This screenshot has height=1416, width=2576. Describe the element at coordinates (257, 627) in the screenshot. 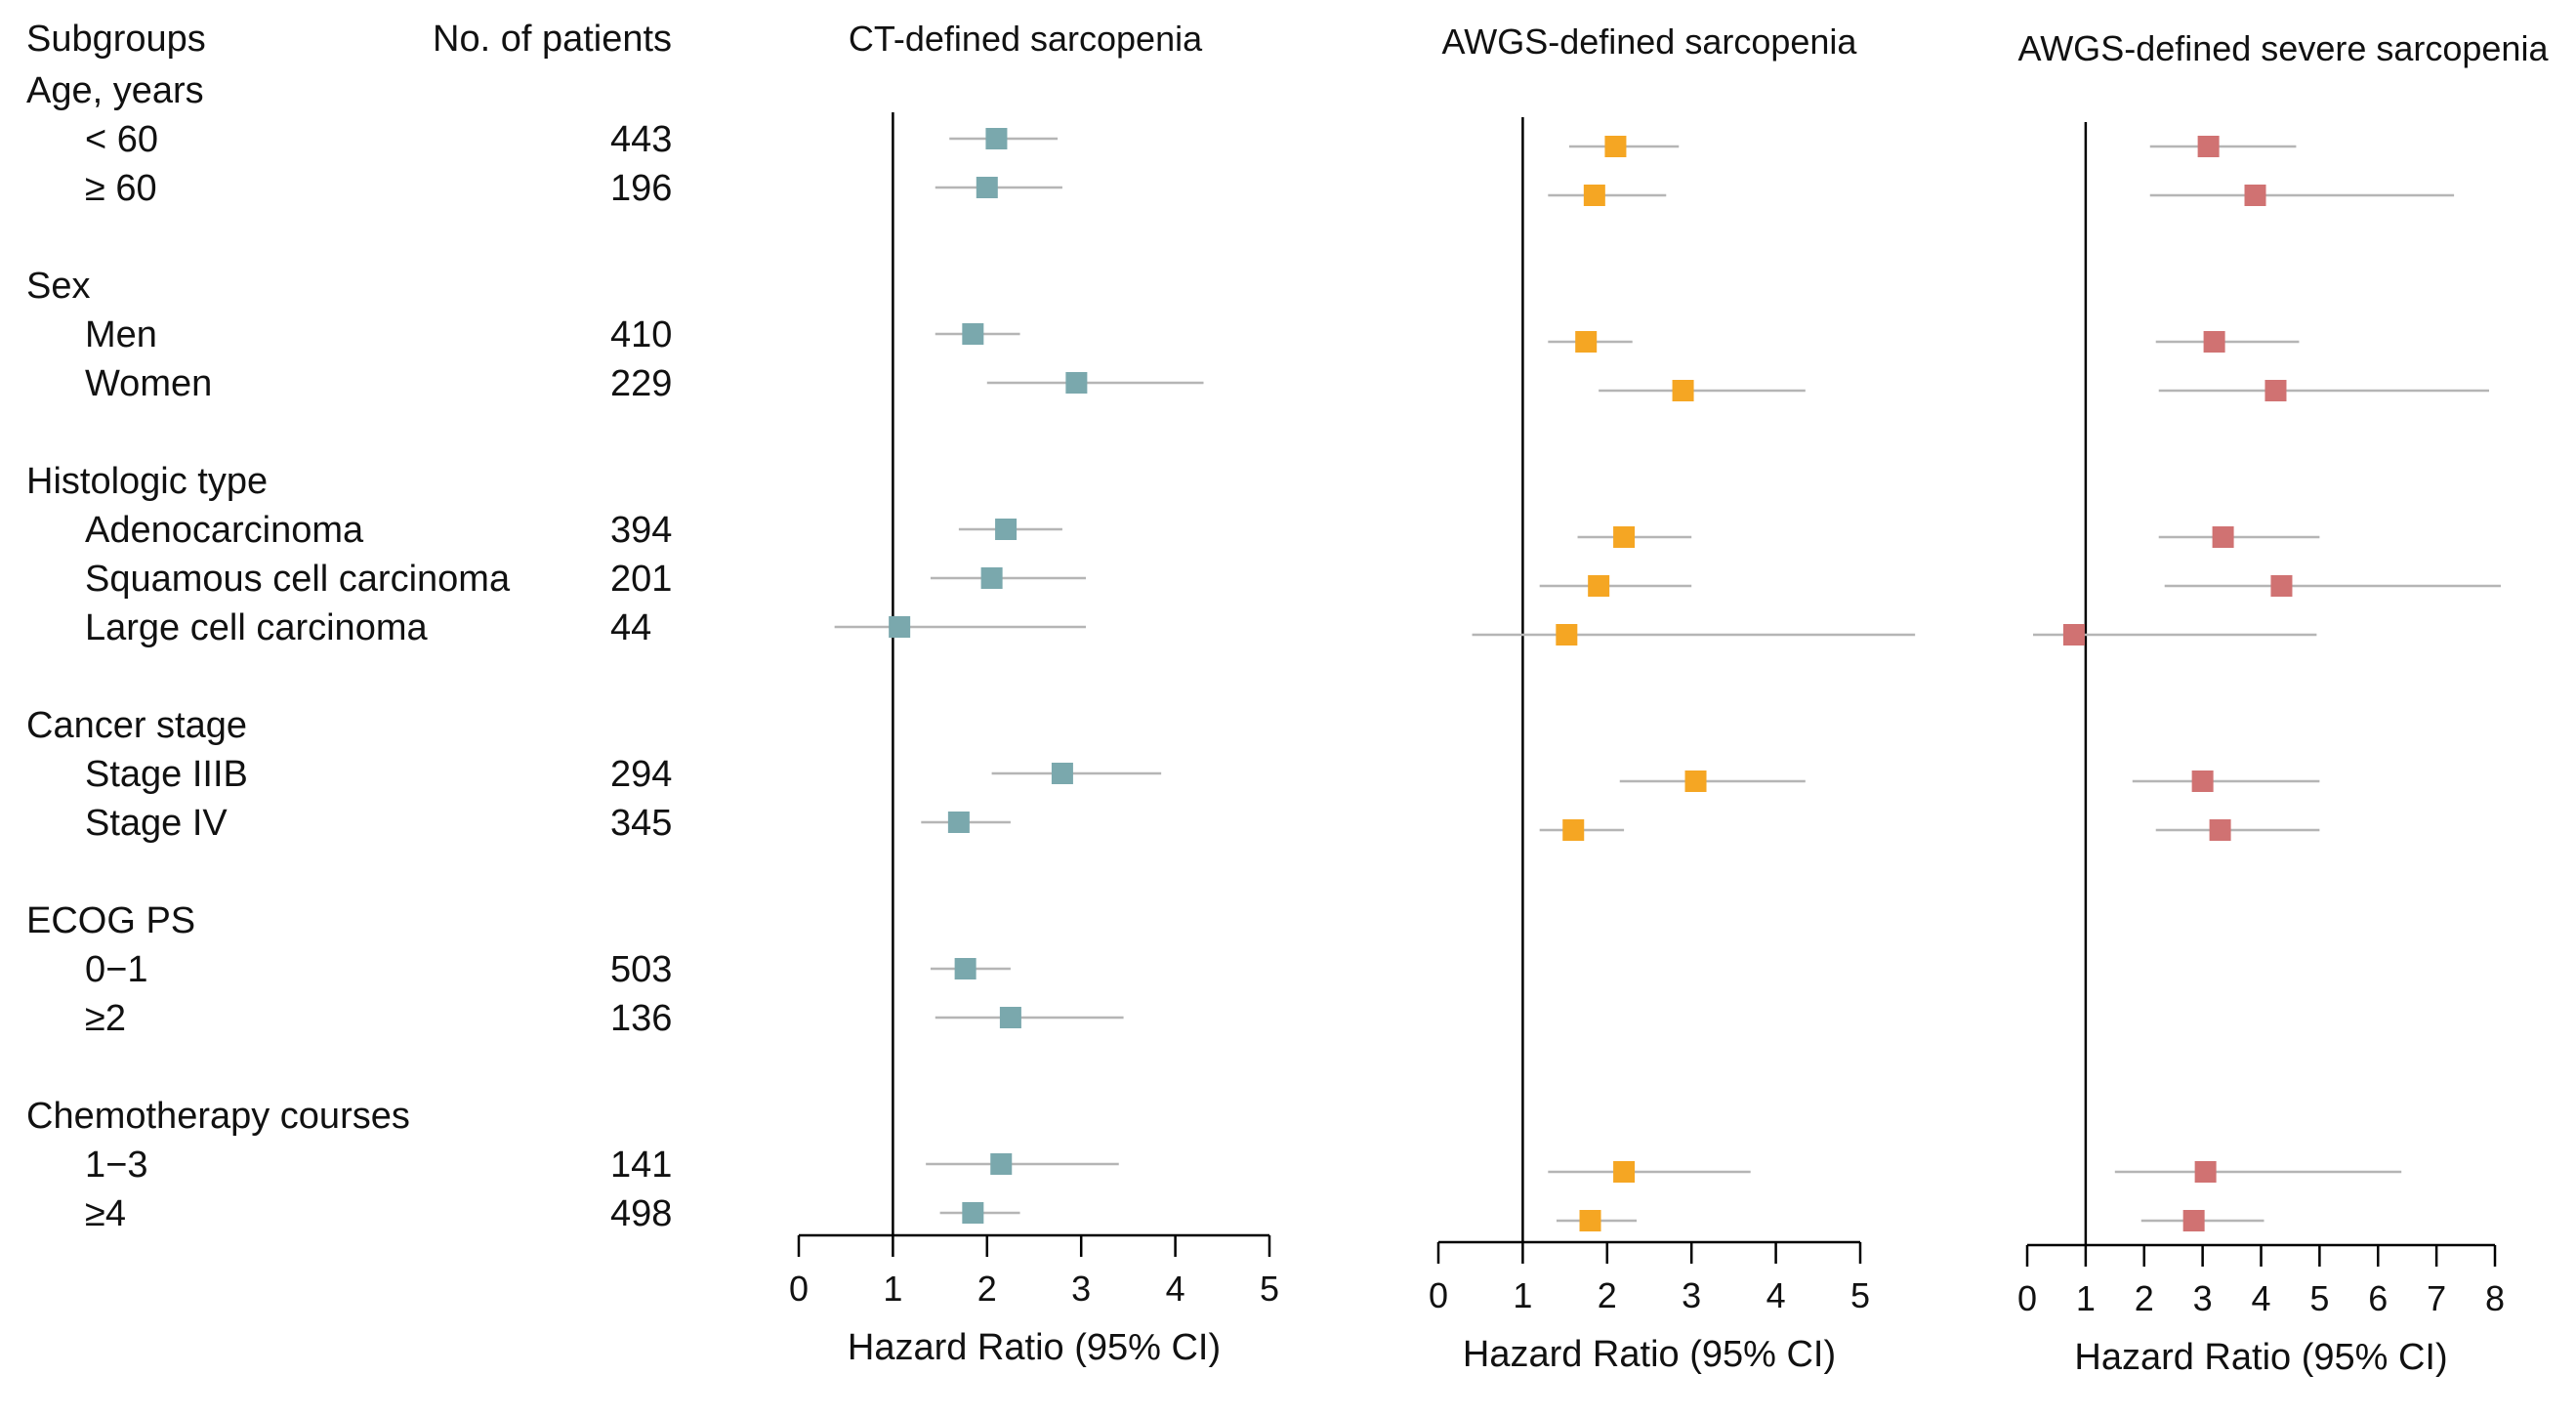

I see `subgroup-label-large-cell-carcinoma: Large cell carcinoma` at that location.